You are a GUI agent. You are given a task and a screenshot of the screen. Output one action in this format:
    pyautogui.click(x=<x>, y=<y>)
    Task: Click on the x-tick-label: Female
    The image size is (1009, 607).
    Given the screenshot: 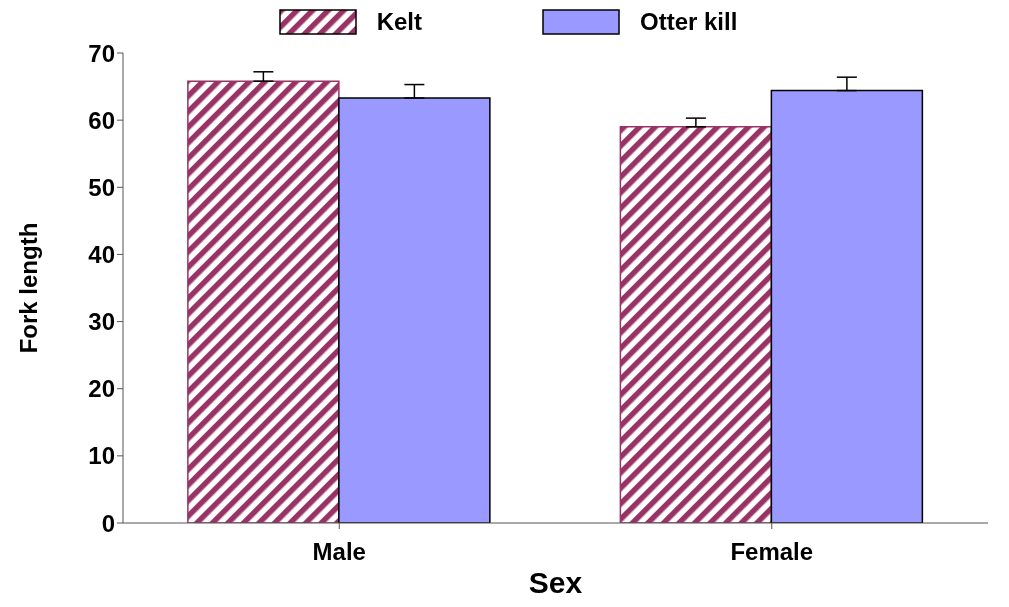 What is the action you would take?
    pyautogui.click(x=772, y=552)
    